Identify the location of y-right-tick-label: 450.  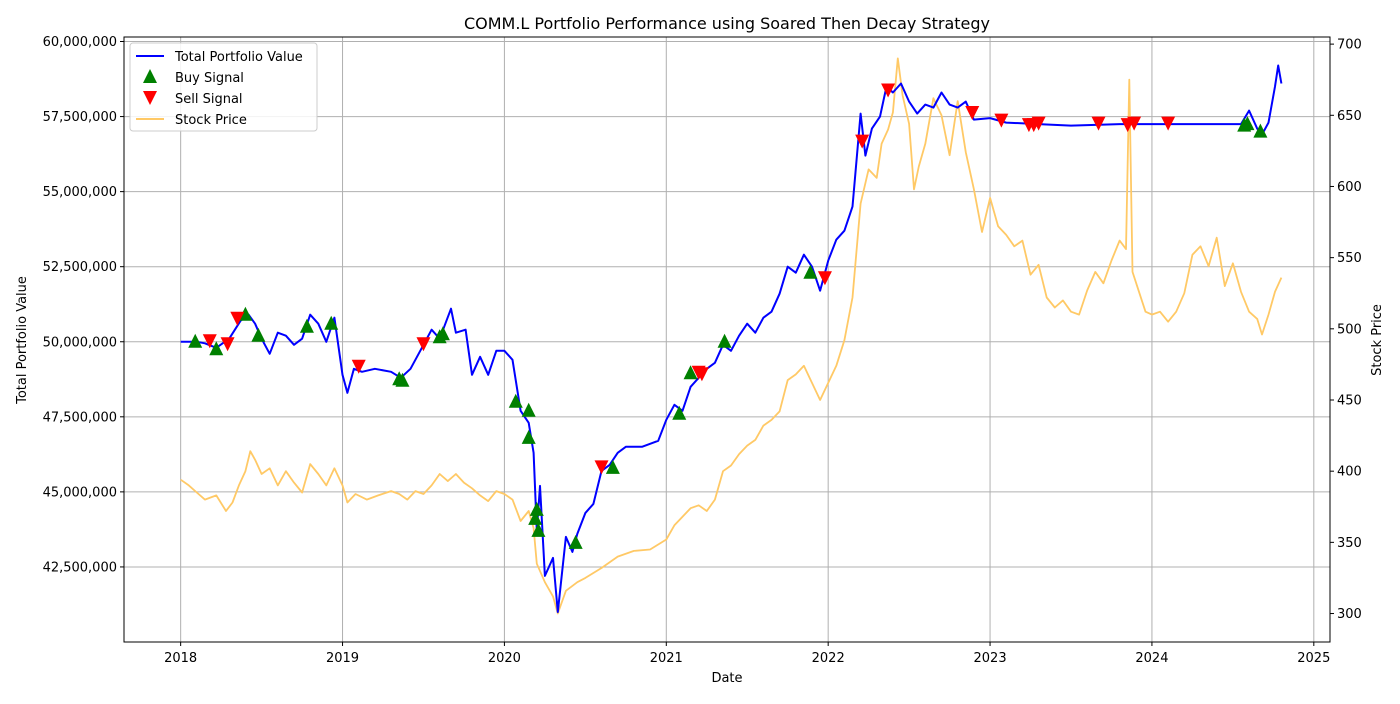
(1349, 401).